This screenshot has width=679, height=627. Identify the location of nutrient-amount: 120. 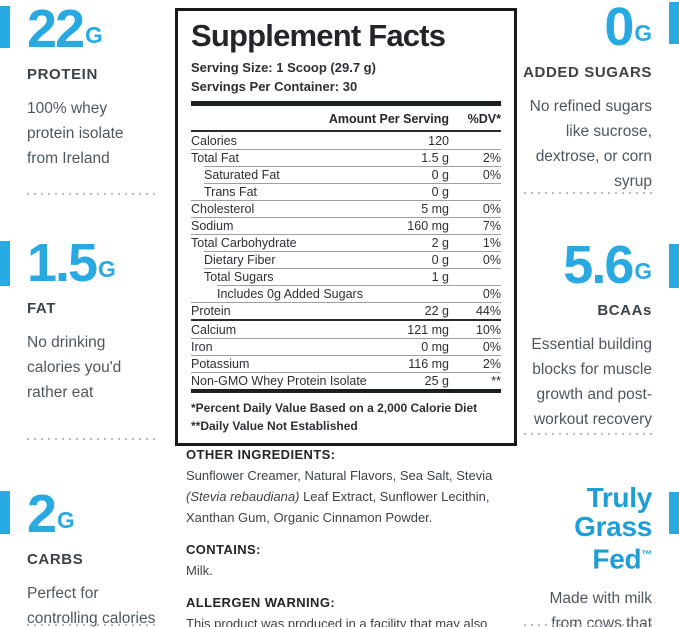
(438, 140).